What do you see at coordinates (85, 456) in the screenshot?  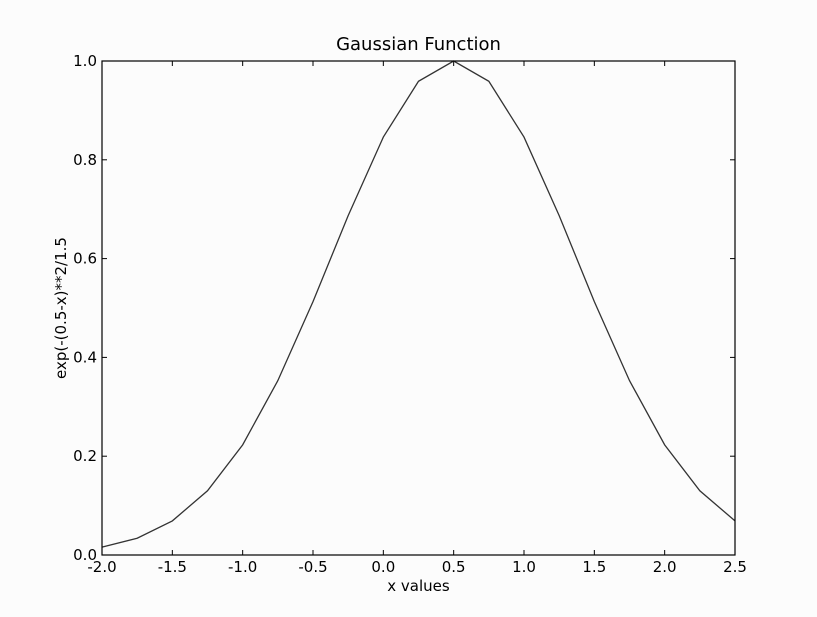 I see `y-tick-label: 0.2` at bounding box center [85, 456].